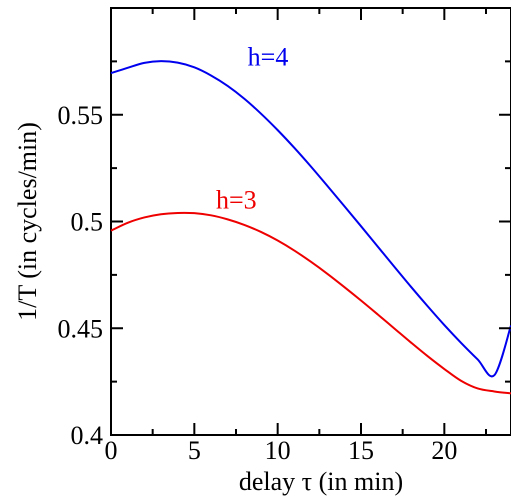  What do you see at coordinates (27, 221) in the screenshot?
I see `y-axis-label: 1/T (in cycles/min)` at bounding box center [27, 221].